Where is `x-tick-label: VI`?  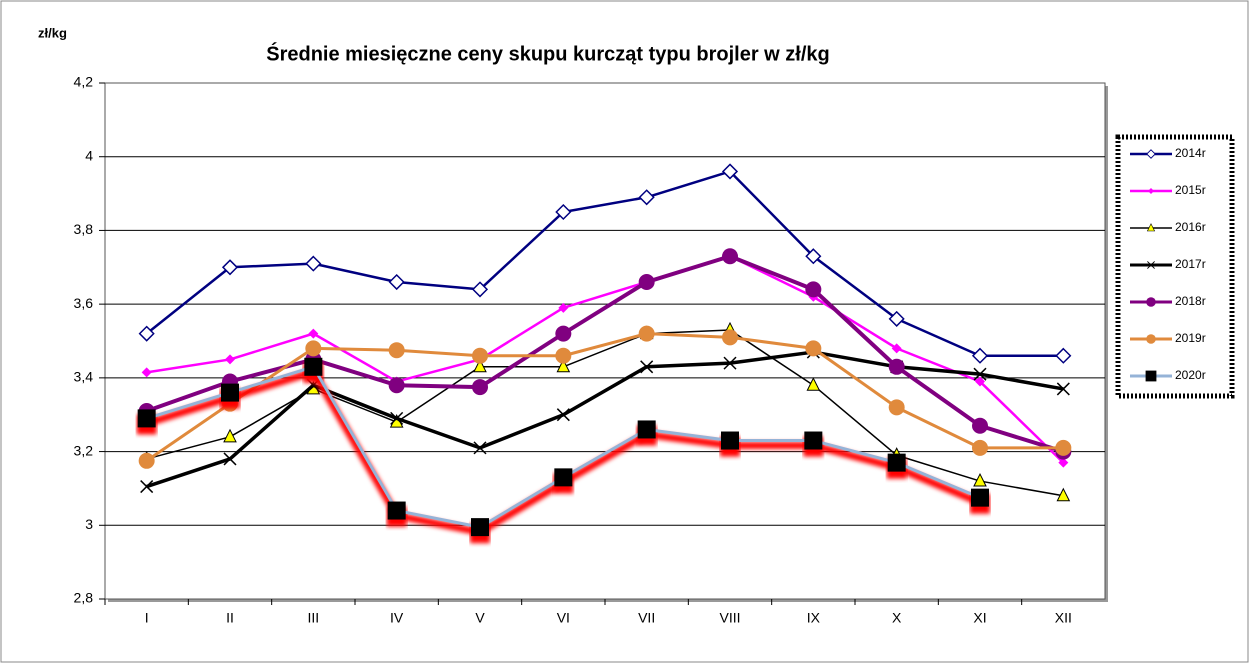
x-tick-label: VI is located at coordinates (563, 618).